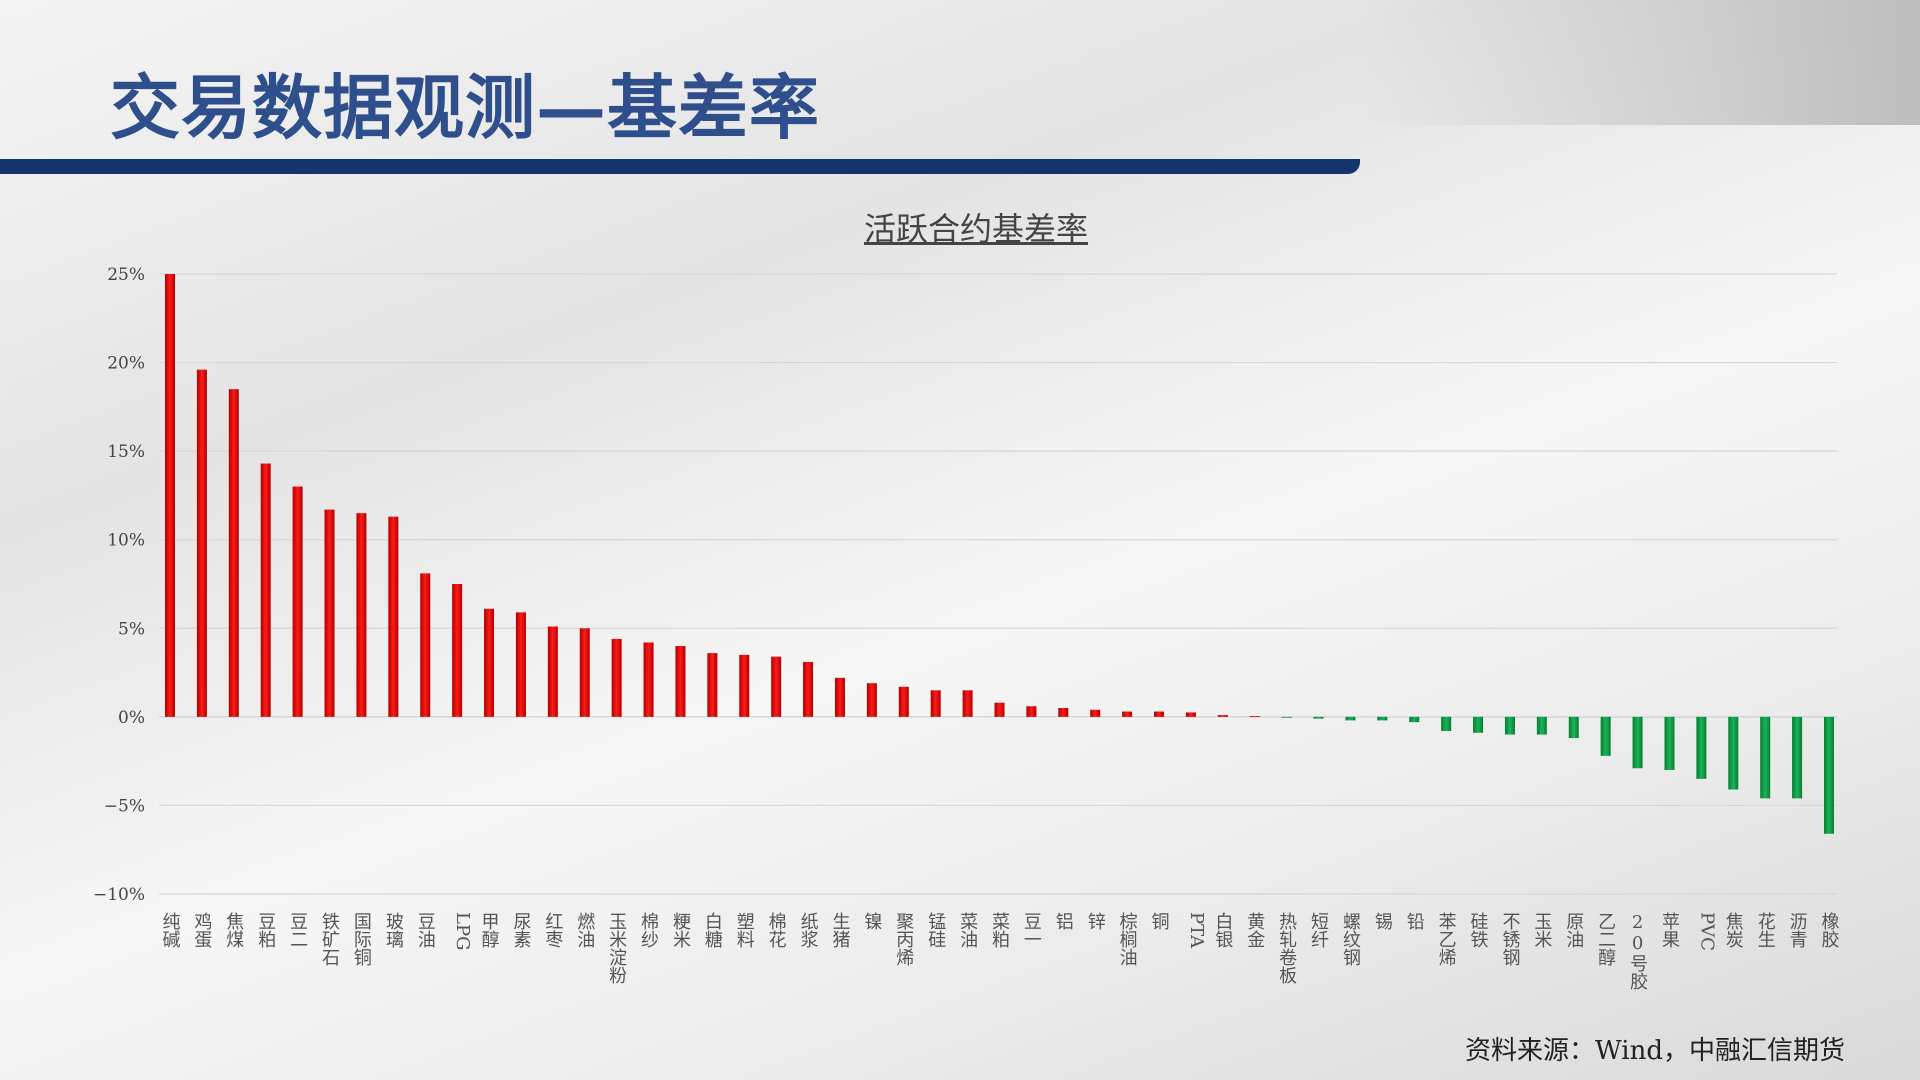  I want to click on x-tick-label: 尿素, so click(520, 930).